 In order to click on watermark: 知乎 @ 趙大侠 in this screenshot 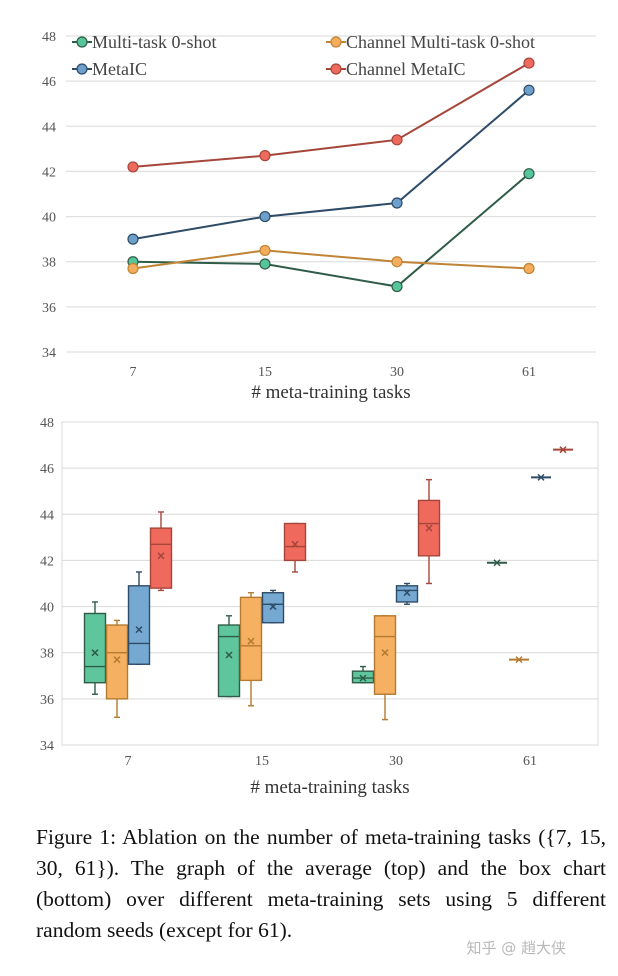, I will do `click(516, 948)`.